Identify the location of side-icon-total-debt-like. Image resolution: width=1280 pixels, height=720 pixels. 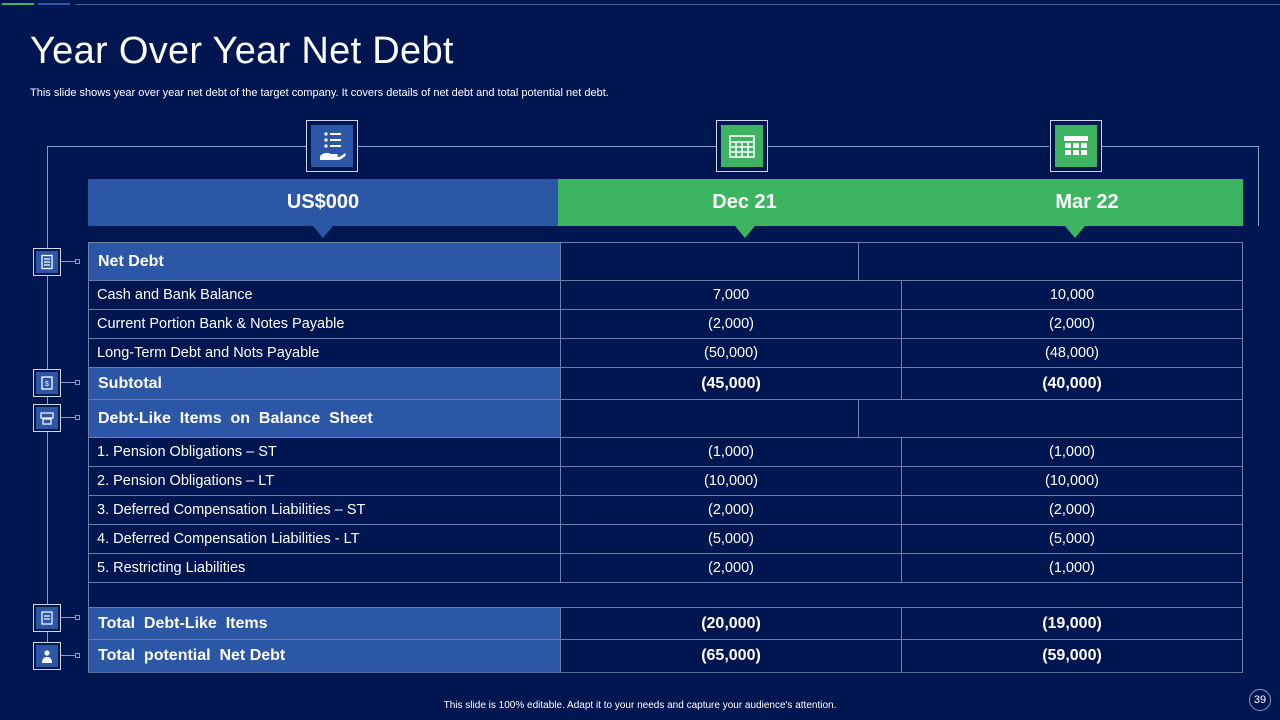
(47, 618).